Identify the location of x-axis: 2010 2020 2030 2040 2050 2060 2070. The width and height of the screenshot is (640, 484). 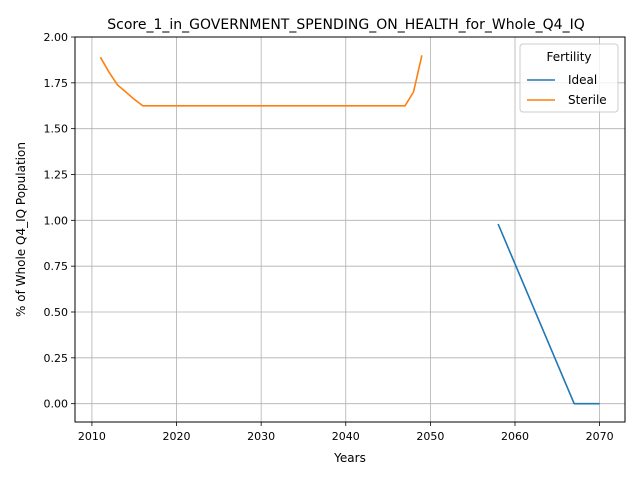
(346, 432).